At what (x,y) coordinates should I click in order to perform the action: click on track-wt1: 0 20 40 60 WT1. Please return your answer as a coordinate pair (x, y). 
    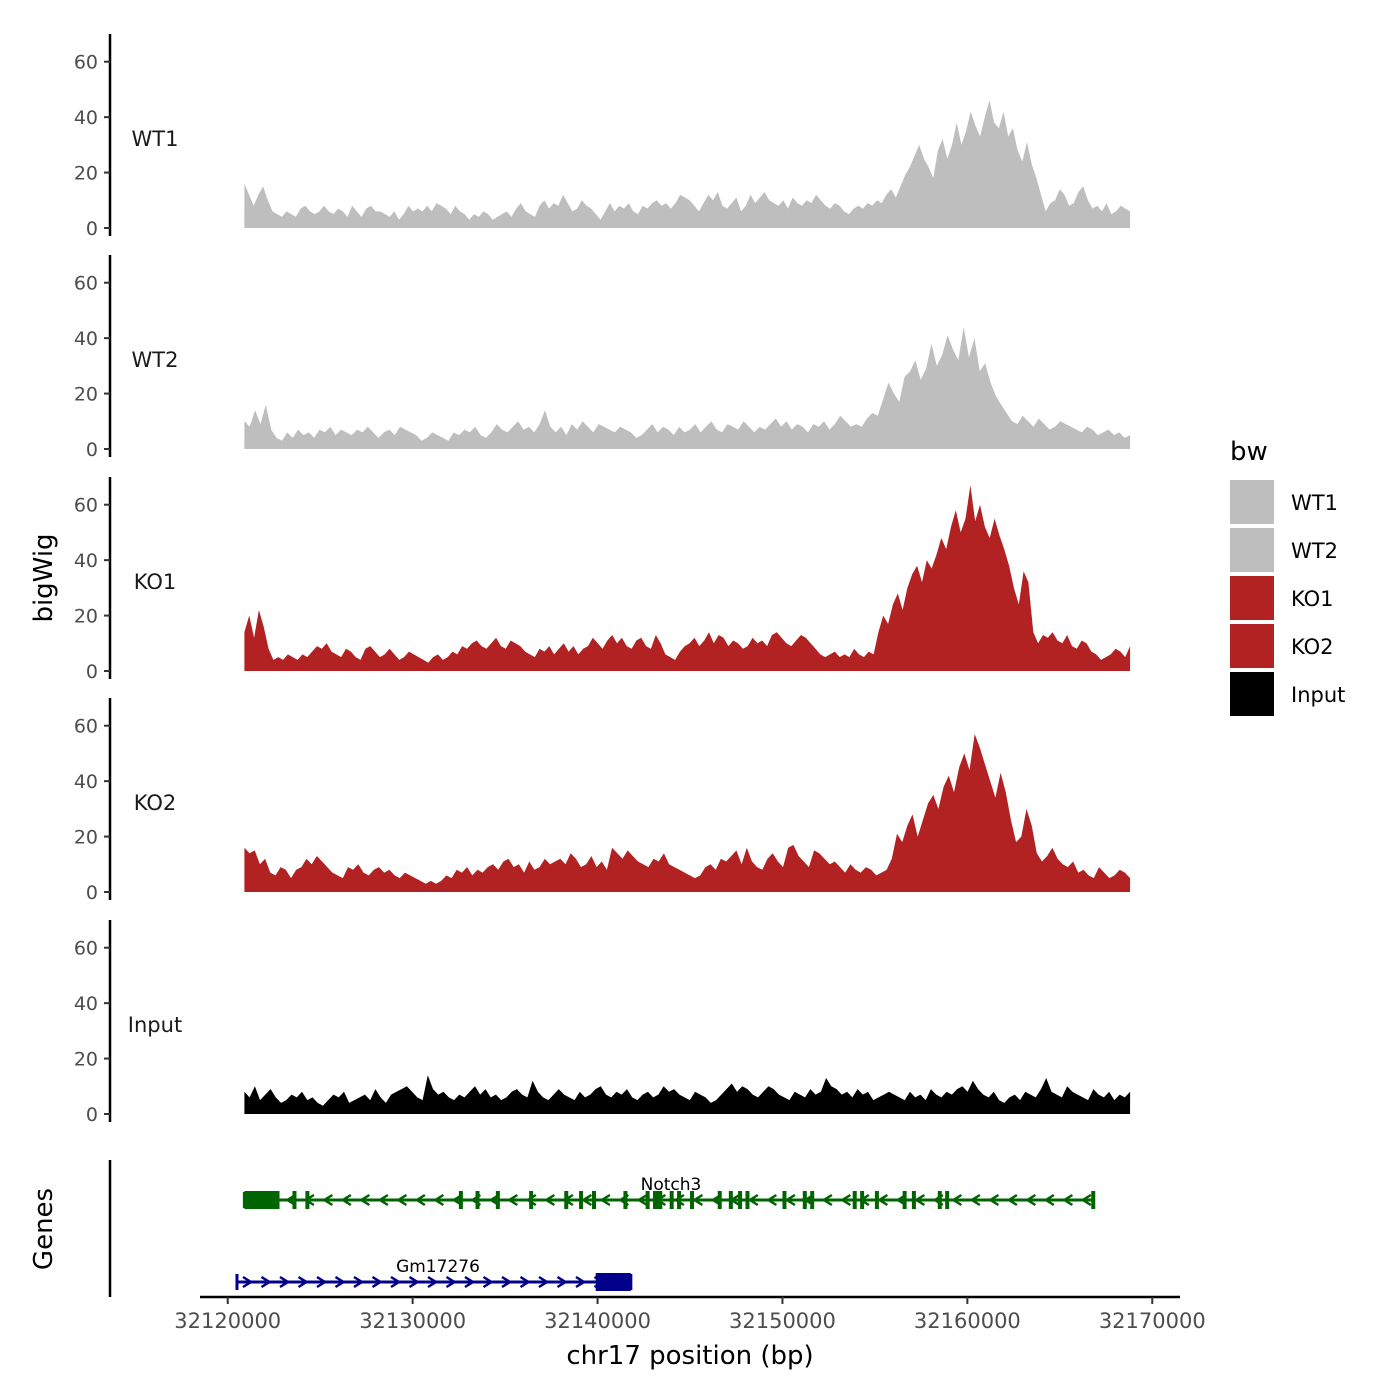
    Looking at the image, I should click on (602, 137).